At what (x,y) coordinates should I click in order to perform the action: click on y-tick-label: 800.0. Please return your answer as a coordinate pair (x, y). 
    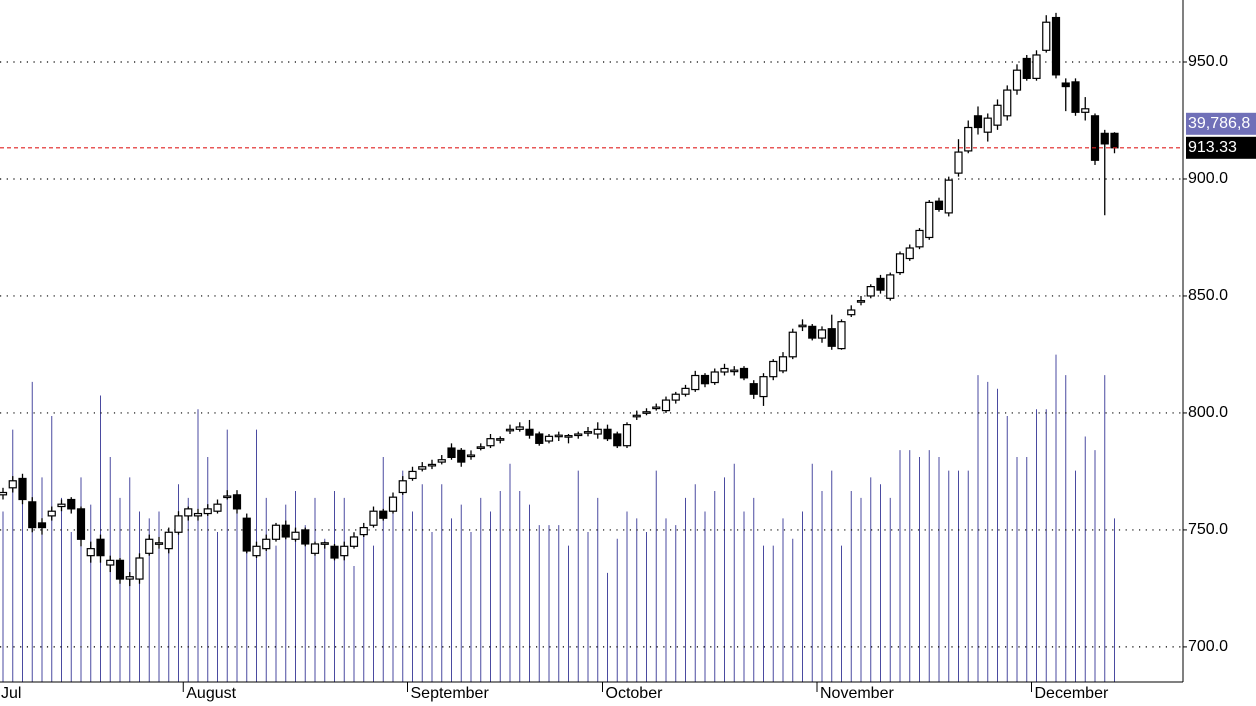
    Looking at the image, I should click on (1208, 412).